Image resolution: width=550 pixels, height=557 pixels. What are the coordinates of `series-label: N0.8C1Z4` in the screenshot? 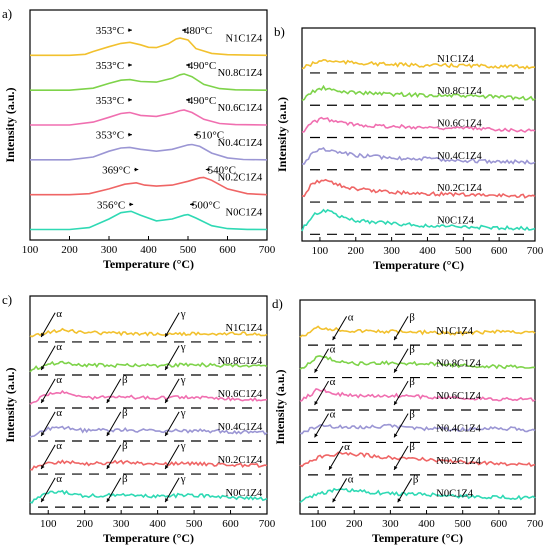 It's located at (459, 91).